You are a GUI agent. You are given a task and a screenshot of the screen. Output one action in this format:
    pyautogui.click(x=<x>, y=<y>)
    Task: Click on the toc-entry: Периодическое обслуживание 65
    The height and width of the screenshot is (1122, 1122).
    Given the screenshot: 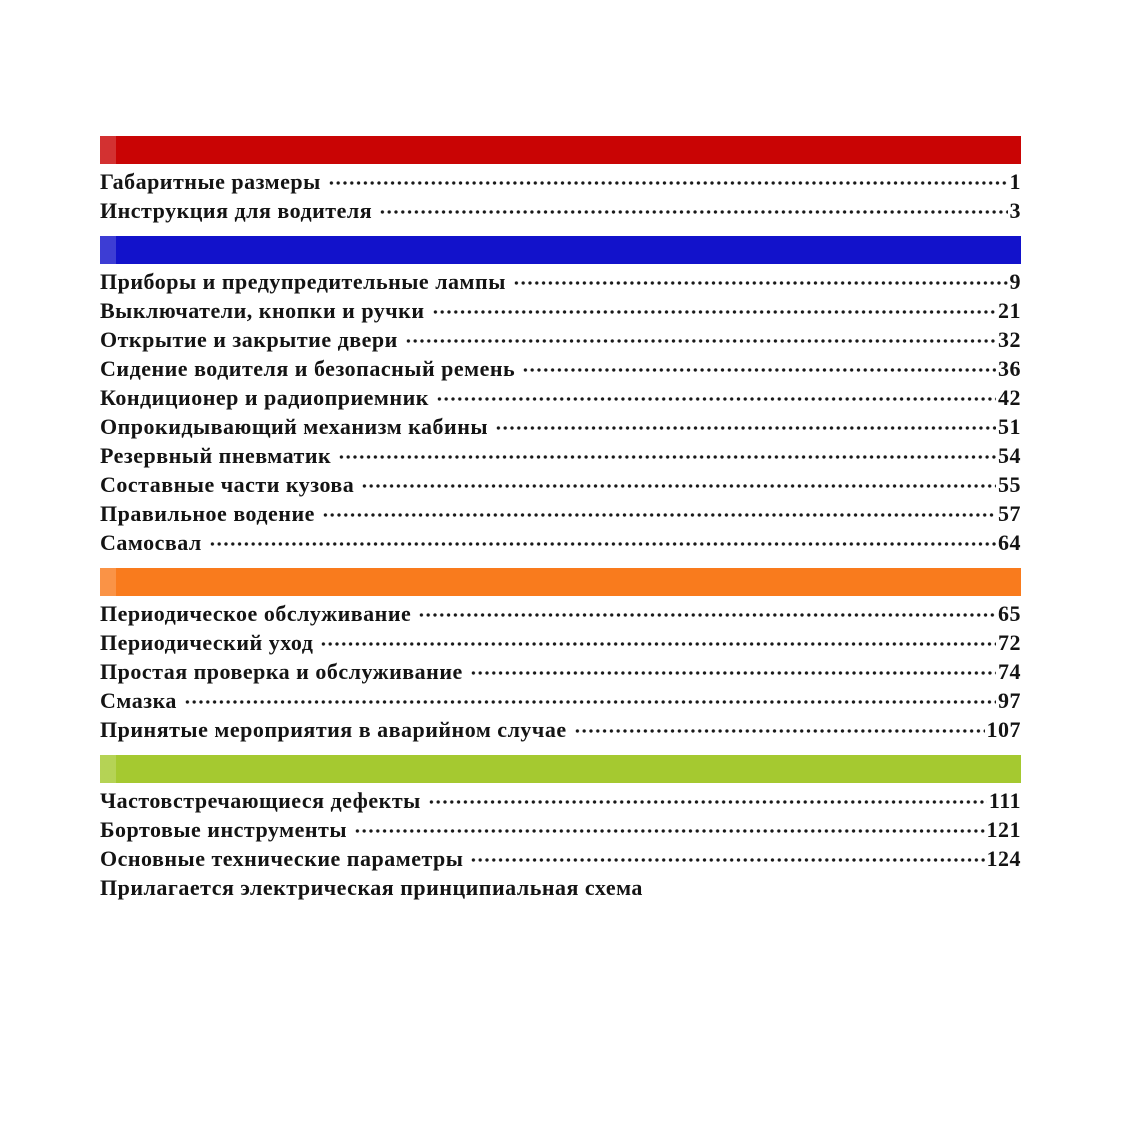 What is the action you would take?
    pyautogui.click(x=560, y=613)
    